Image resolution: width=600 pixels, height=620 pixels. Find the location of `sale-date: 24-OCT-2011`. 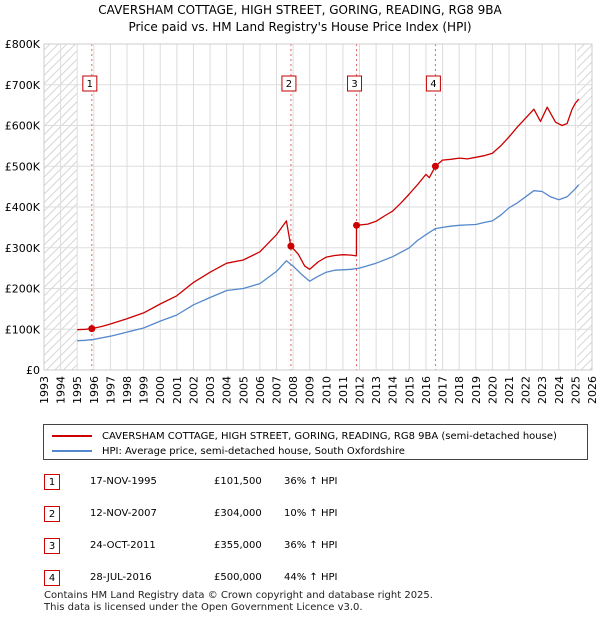

sale-date: 24-OCT-2011 is located at coordinates (123, 545).